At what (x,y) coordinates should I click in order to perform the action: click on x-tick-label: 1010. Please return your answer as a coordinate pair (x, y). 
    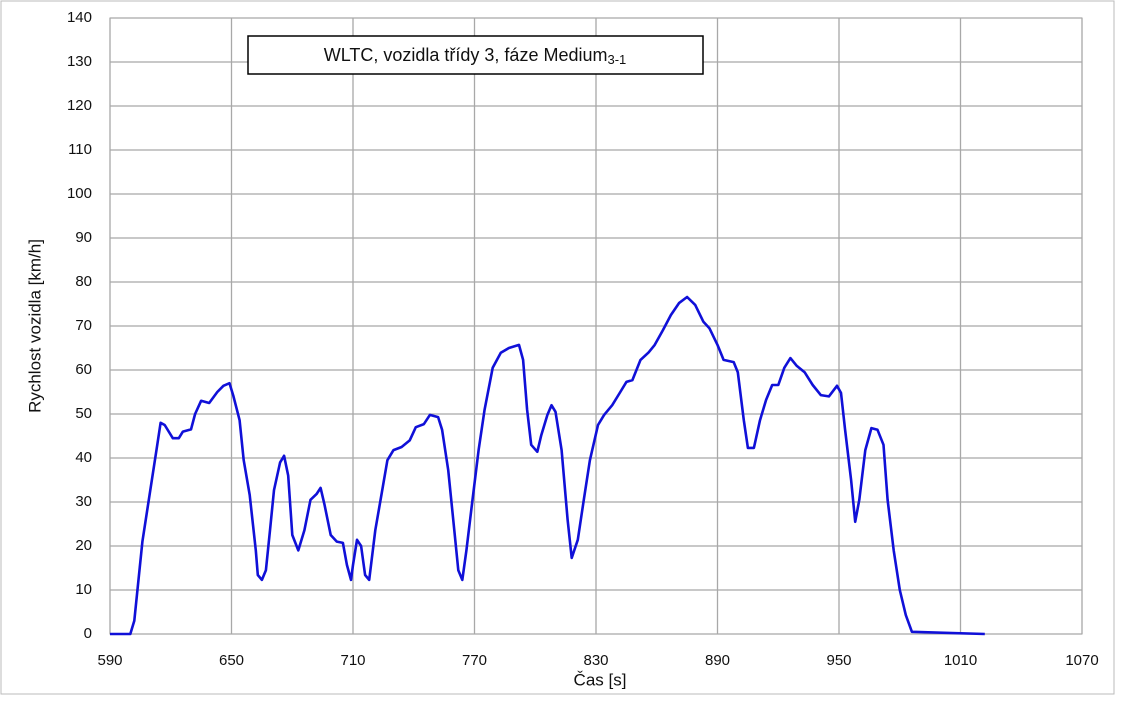
    Looking at the image, I should click on (960, 660).